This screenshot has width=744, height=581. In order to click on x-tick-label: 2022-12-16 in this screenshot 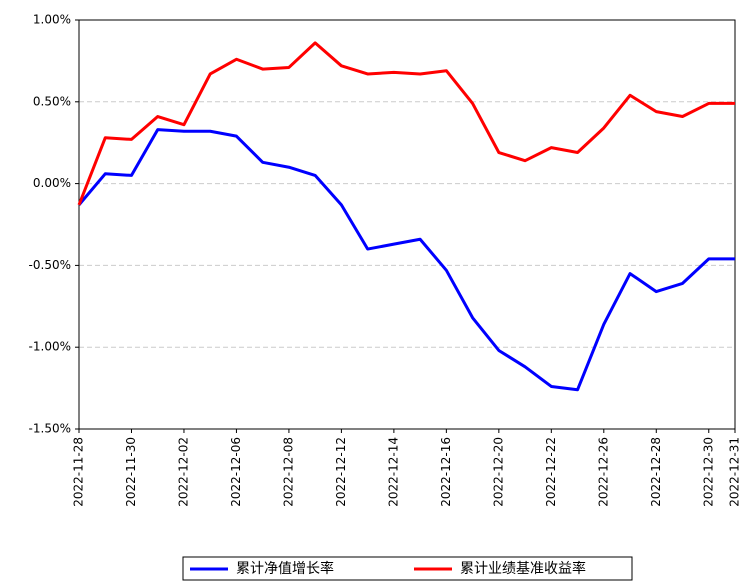, I will do `click(446, 472)`.